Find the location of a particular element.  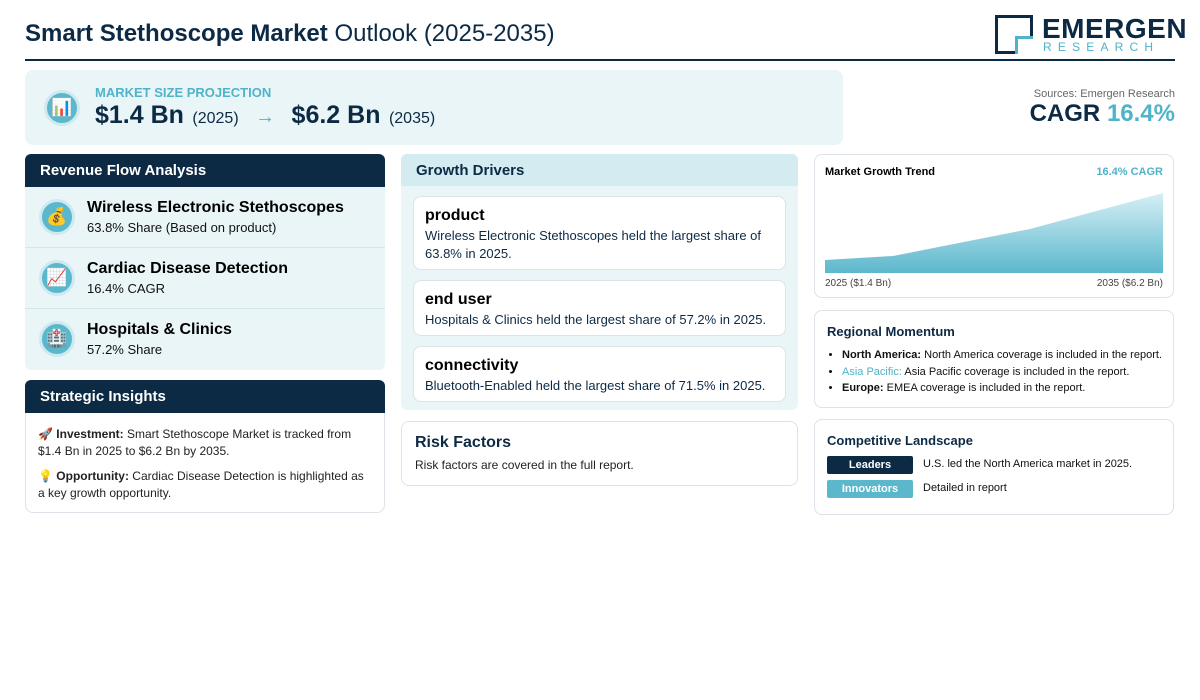

tag-text: Detailed in report is located at coordinates (965, 488).